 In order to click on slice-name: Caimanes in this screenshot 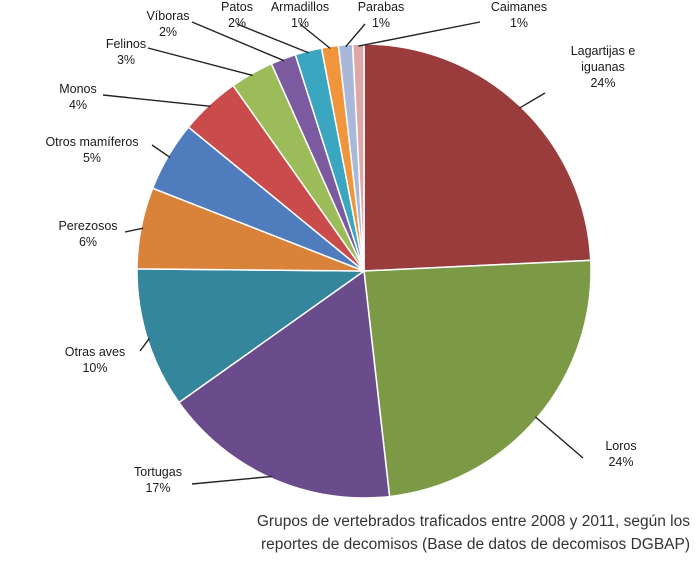, I will do `click(519, 7)`.